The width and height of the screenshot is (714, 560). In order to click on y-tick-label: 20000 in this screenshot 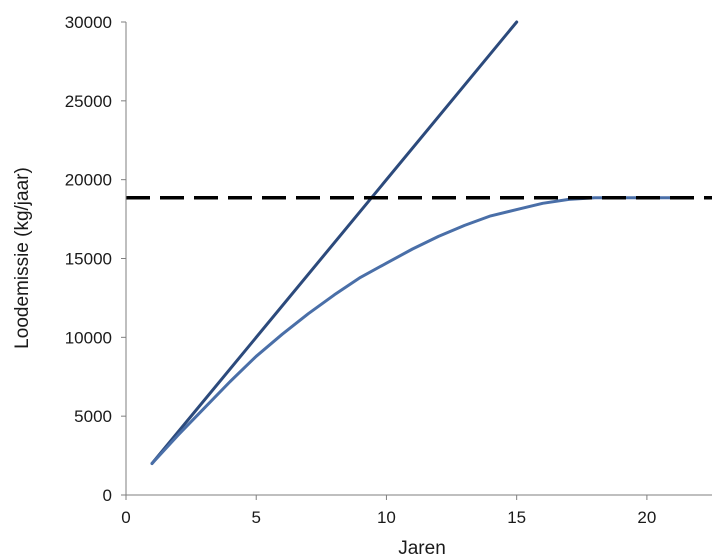, I will do `click(88, 180)`.